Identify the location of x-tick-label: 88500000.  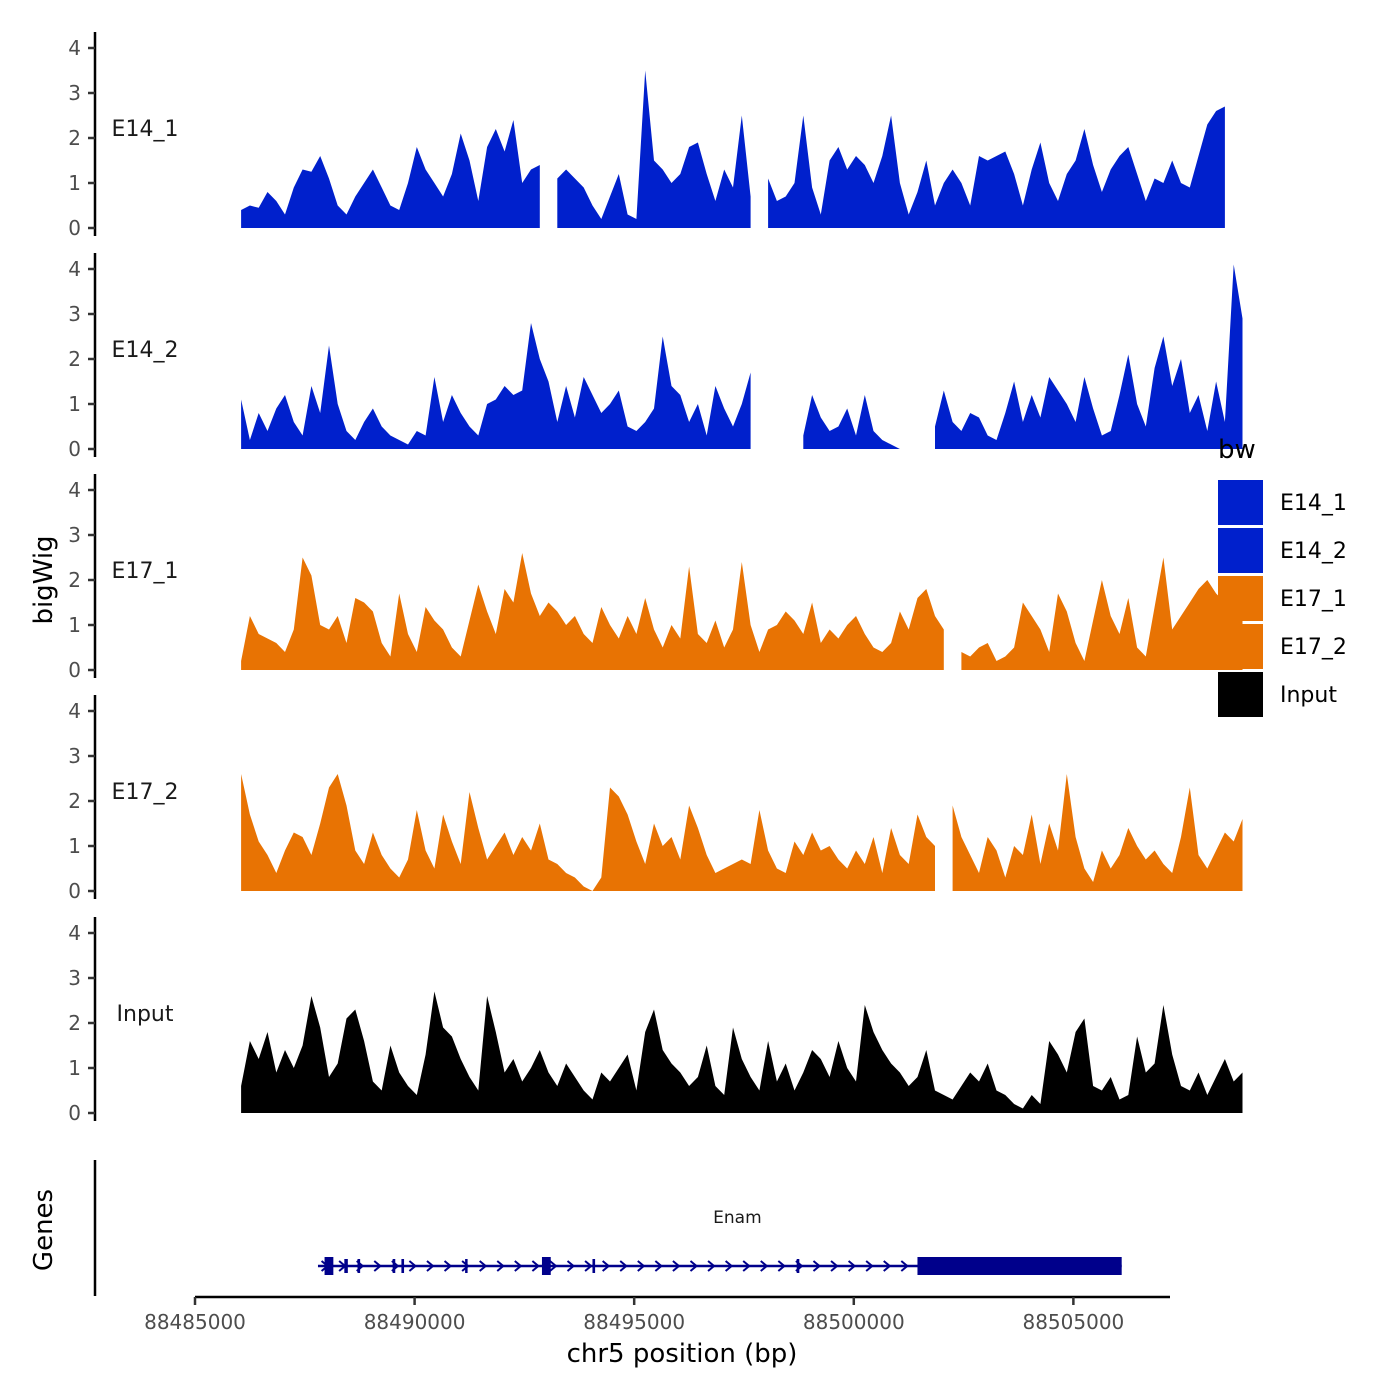
(854, 1322).